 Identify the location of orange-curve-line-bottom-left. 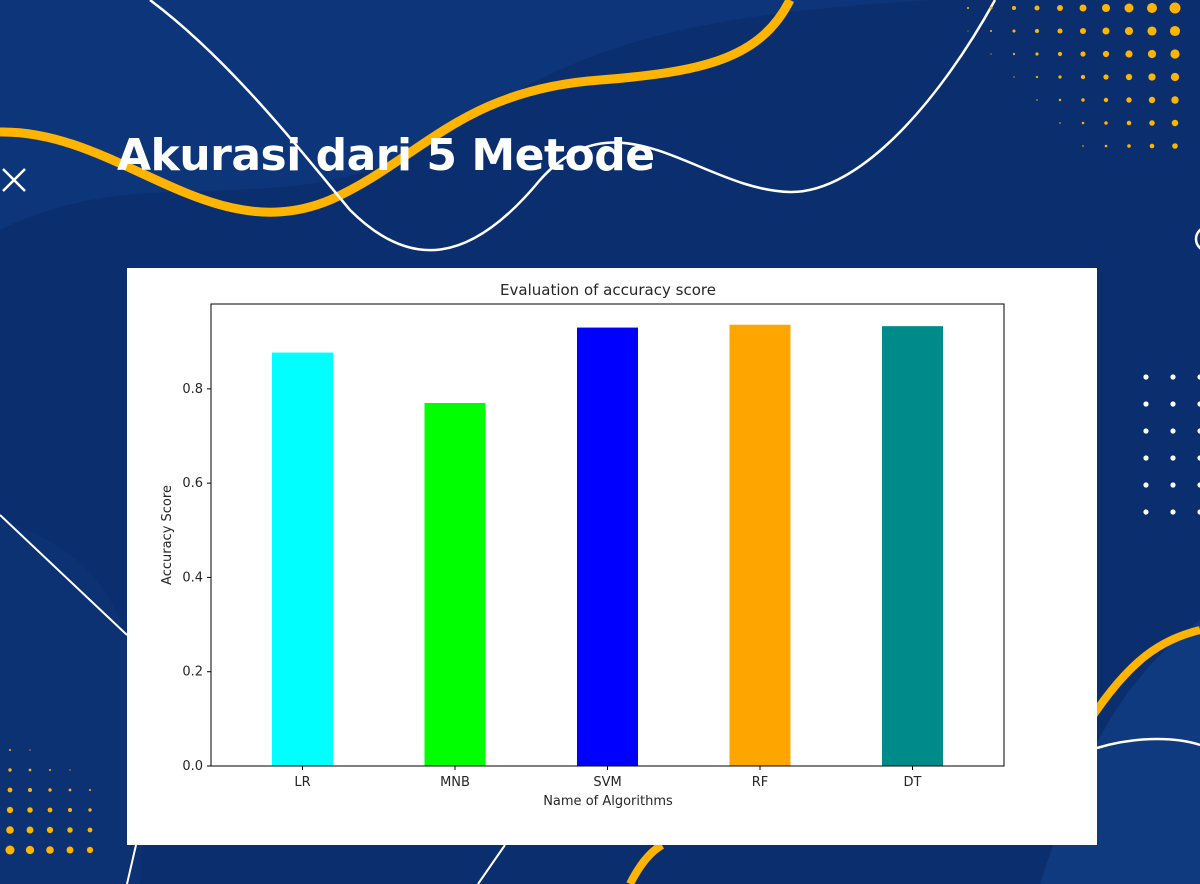
(645, 862).